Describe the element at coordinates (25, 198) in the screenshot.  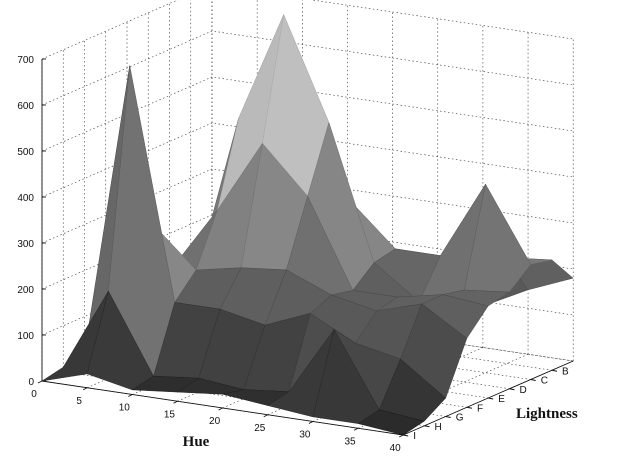
I see `z-tick-label: 400` at that location.